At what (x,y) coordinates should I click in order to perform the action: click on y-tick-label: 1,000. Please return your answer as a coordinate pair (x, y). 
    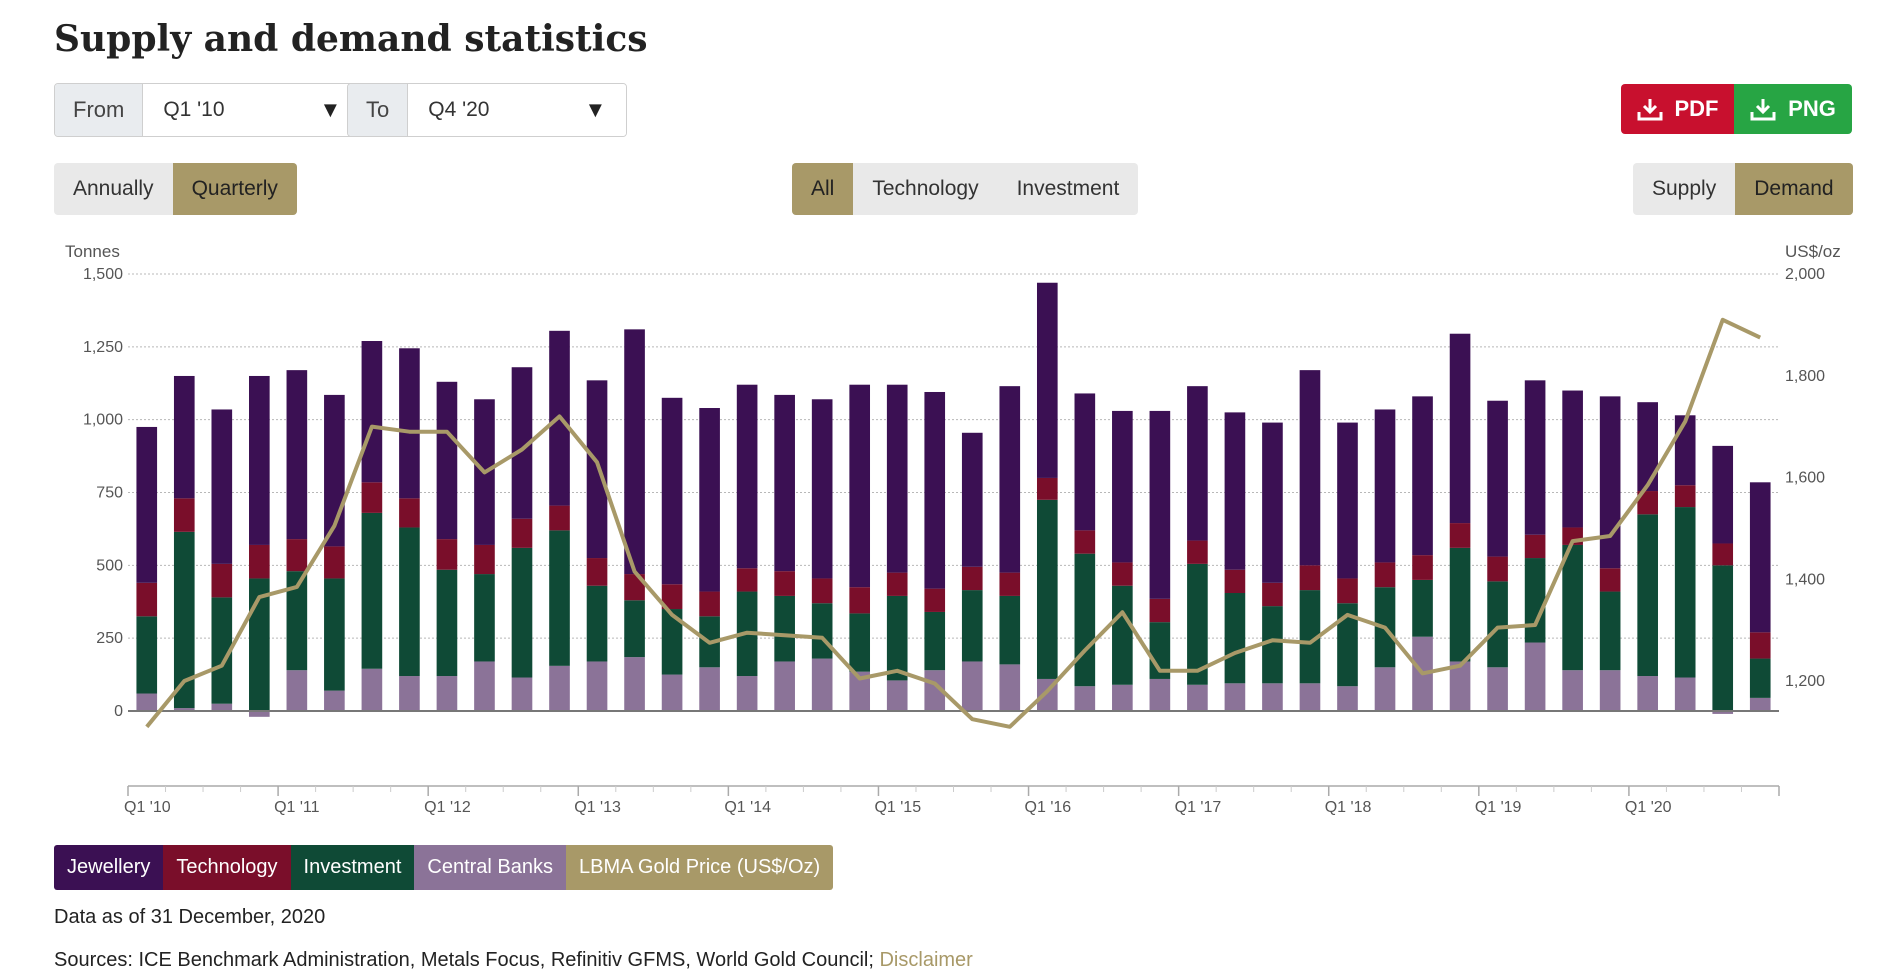
    Looking at the image, I should click on (103, 420).